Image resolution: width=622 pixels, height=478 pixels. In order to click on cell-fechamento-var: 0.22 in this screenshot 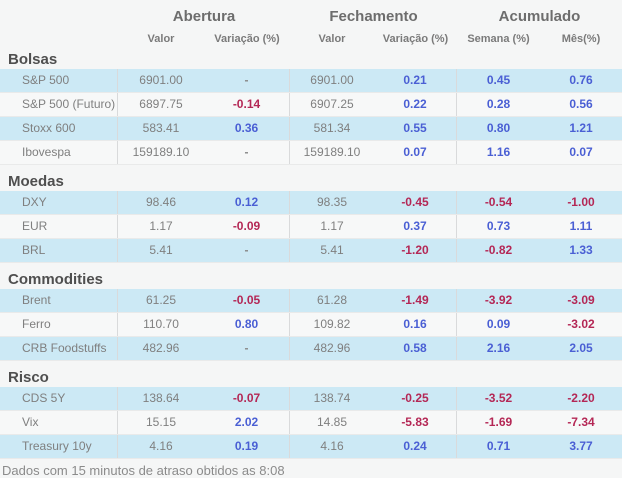, I will do `click(415, 104)`.